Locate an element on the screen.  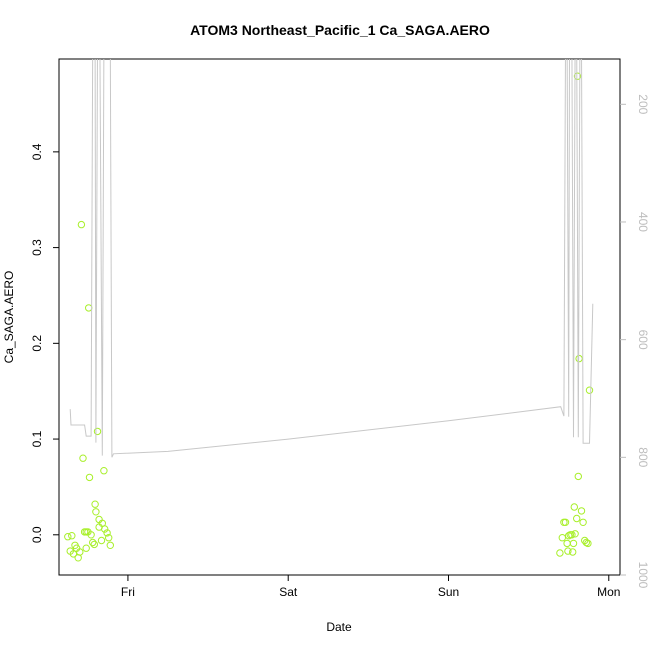
y2-tick-label: 400 is located at coordinates (643, 222).